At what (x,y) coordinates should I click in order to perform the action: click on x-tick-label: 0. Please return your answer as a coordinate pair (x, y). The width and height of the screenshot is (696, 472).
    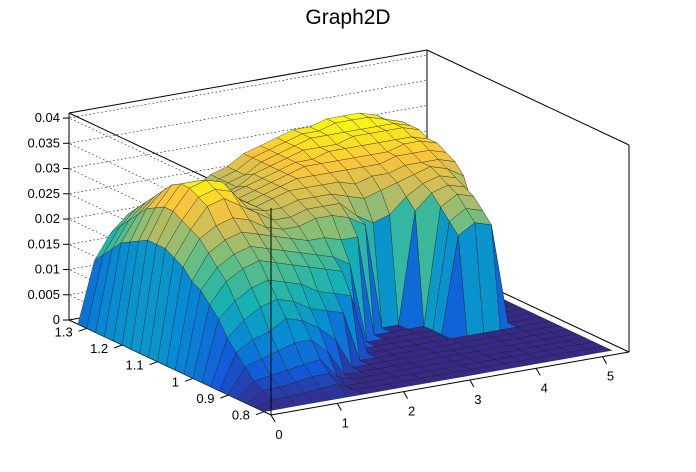
    Looking at the image, I should click on (278, 434).